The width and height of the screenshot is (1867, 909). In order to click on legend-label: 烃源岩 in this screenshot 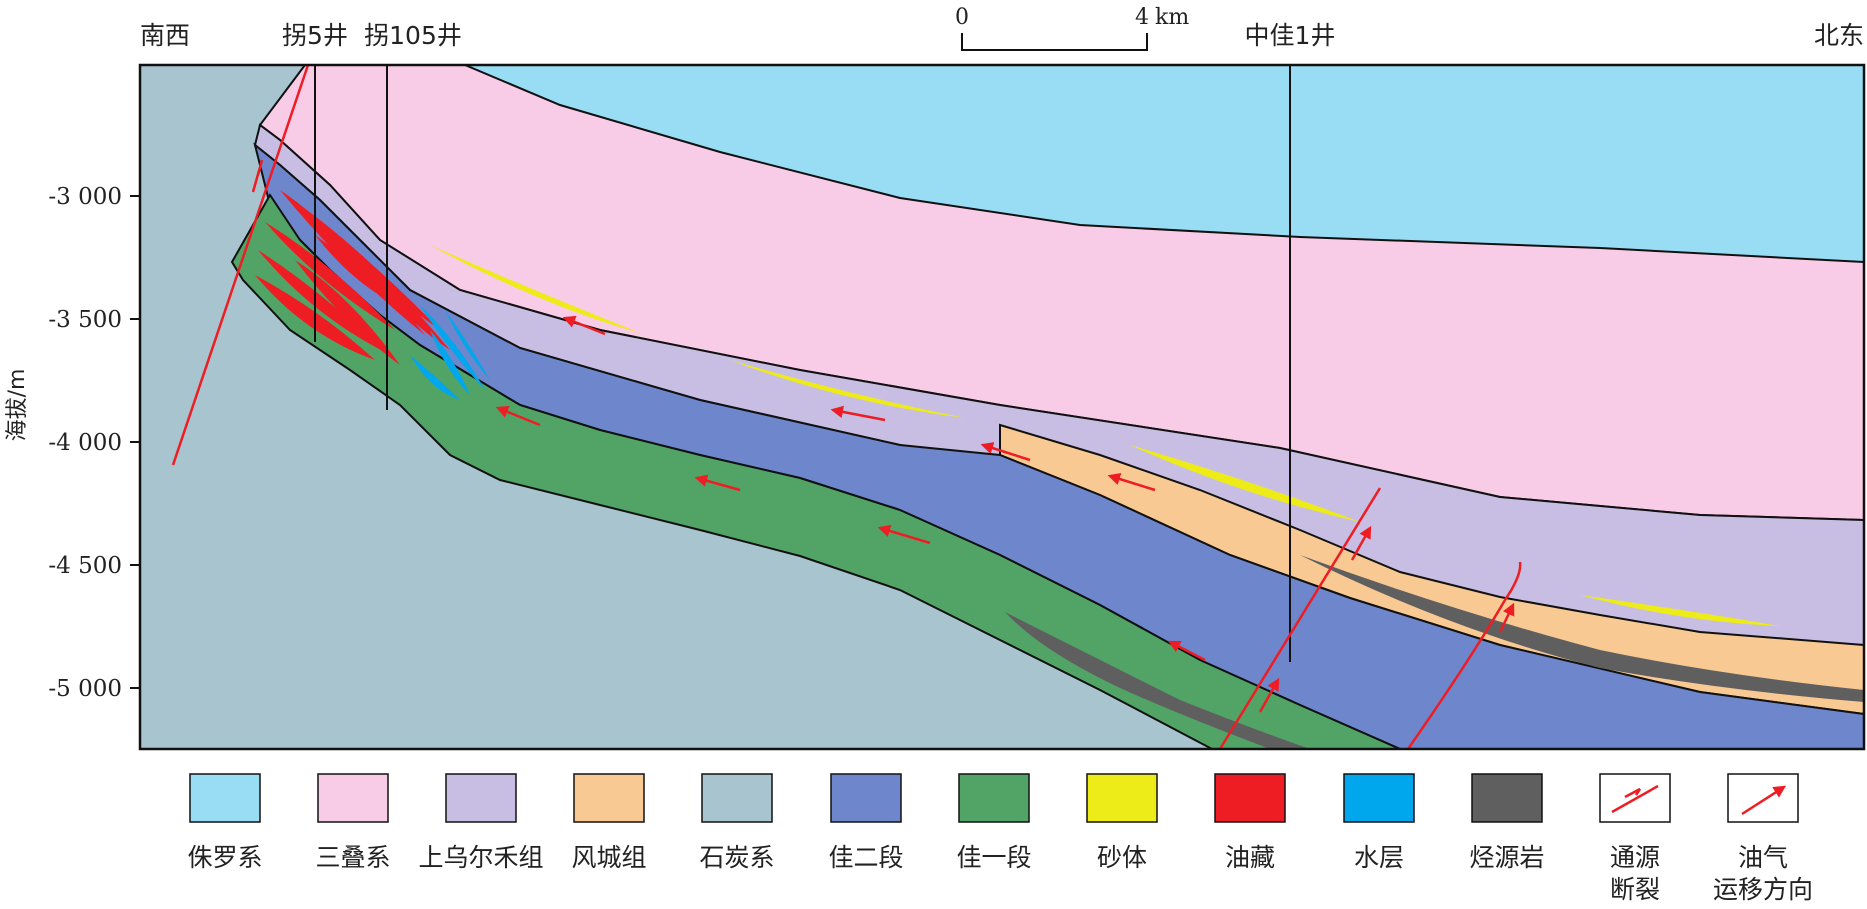, I will do `click(1506, 857)`.